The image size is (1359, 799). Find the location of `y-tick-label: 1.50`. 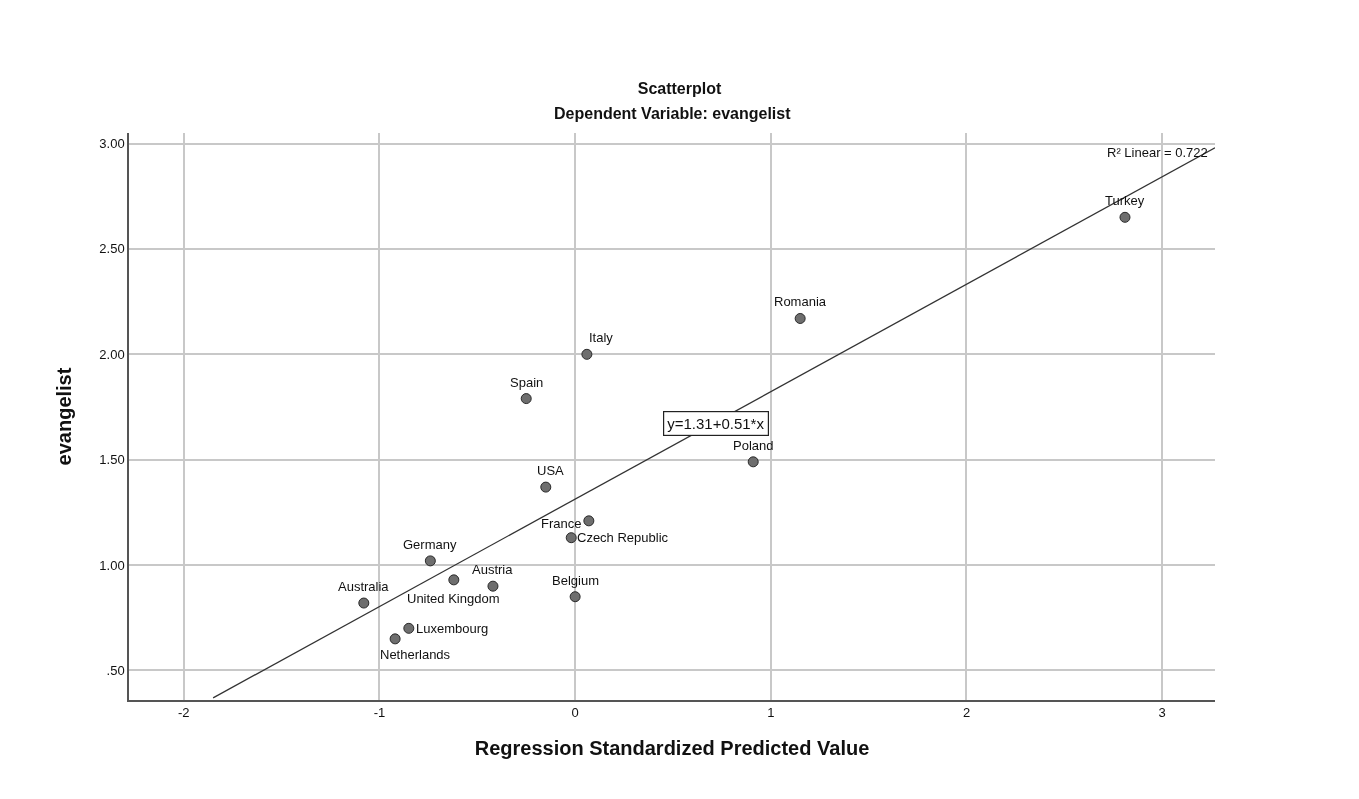

y-tick-label: 1.50 is located at coordinates (112, 460).